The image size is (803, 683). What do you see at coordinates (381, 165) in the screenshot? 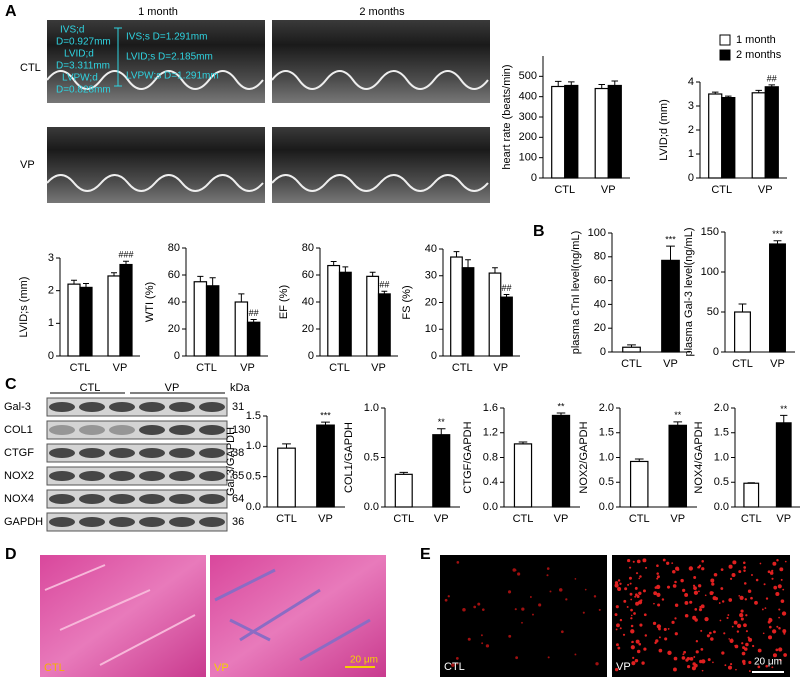
I see `echo-image` at bounding box center [381, 165].